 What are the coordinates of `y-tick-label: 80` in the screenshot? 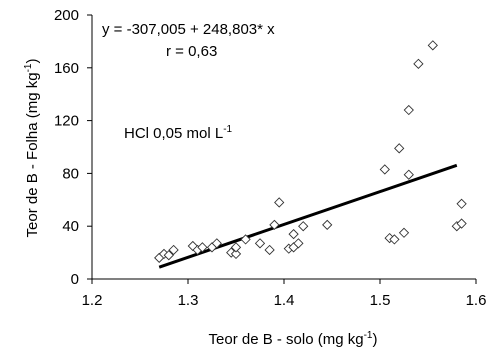 It's located at (70, 173).